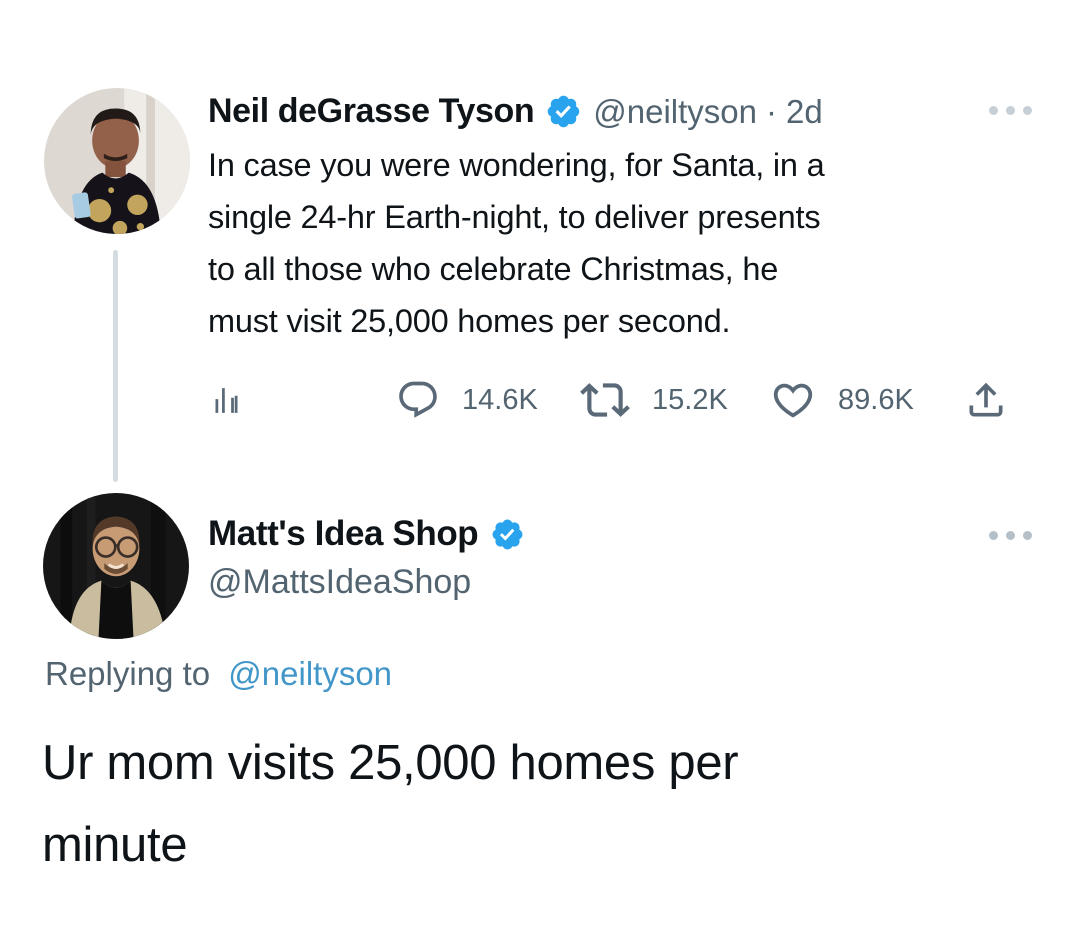 This screenshot has height=942, width=1080. Describe the element at coordinates (605, 400) in the screenshot. I see `retweet-icon` at that location.